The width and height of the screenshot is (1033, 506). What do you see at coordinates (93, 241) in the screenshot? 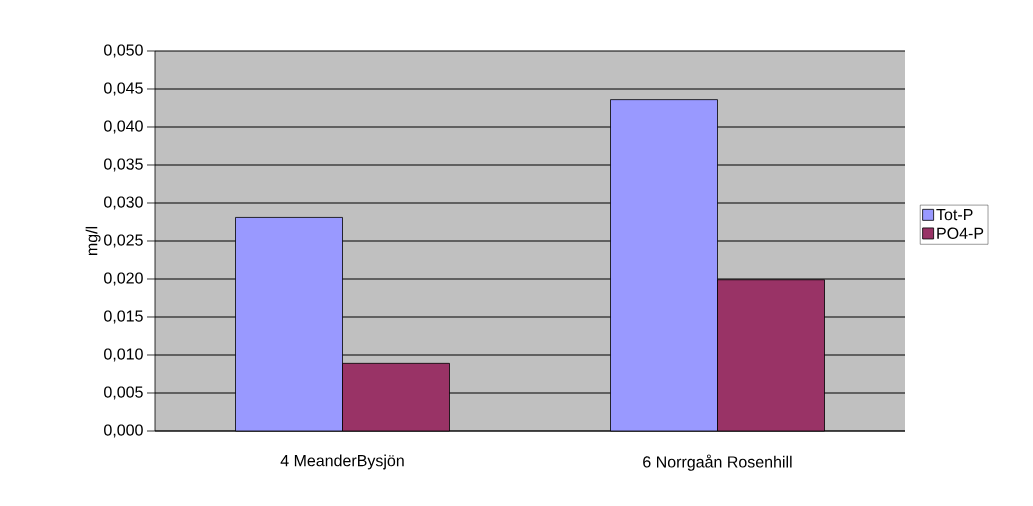
I see `y-axis-title: mg/l` at bounding box center [93, 241].